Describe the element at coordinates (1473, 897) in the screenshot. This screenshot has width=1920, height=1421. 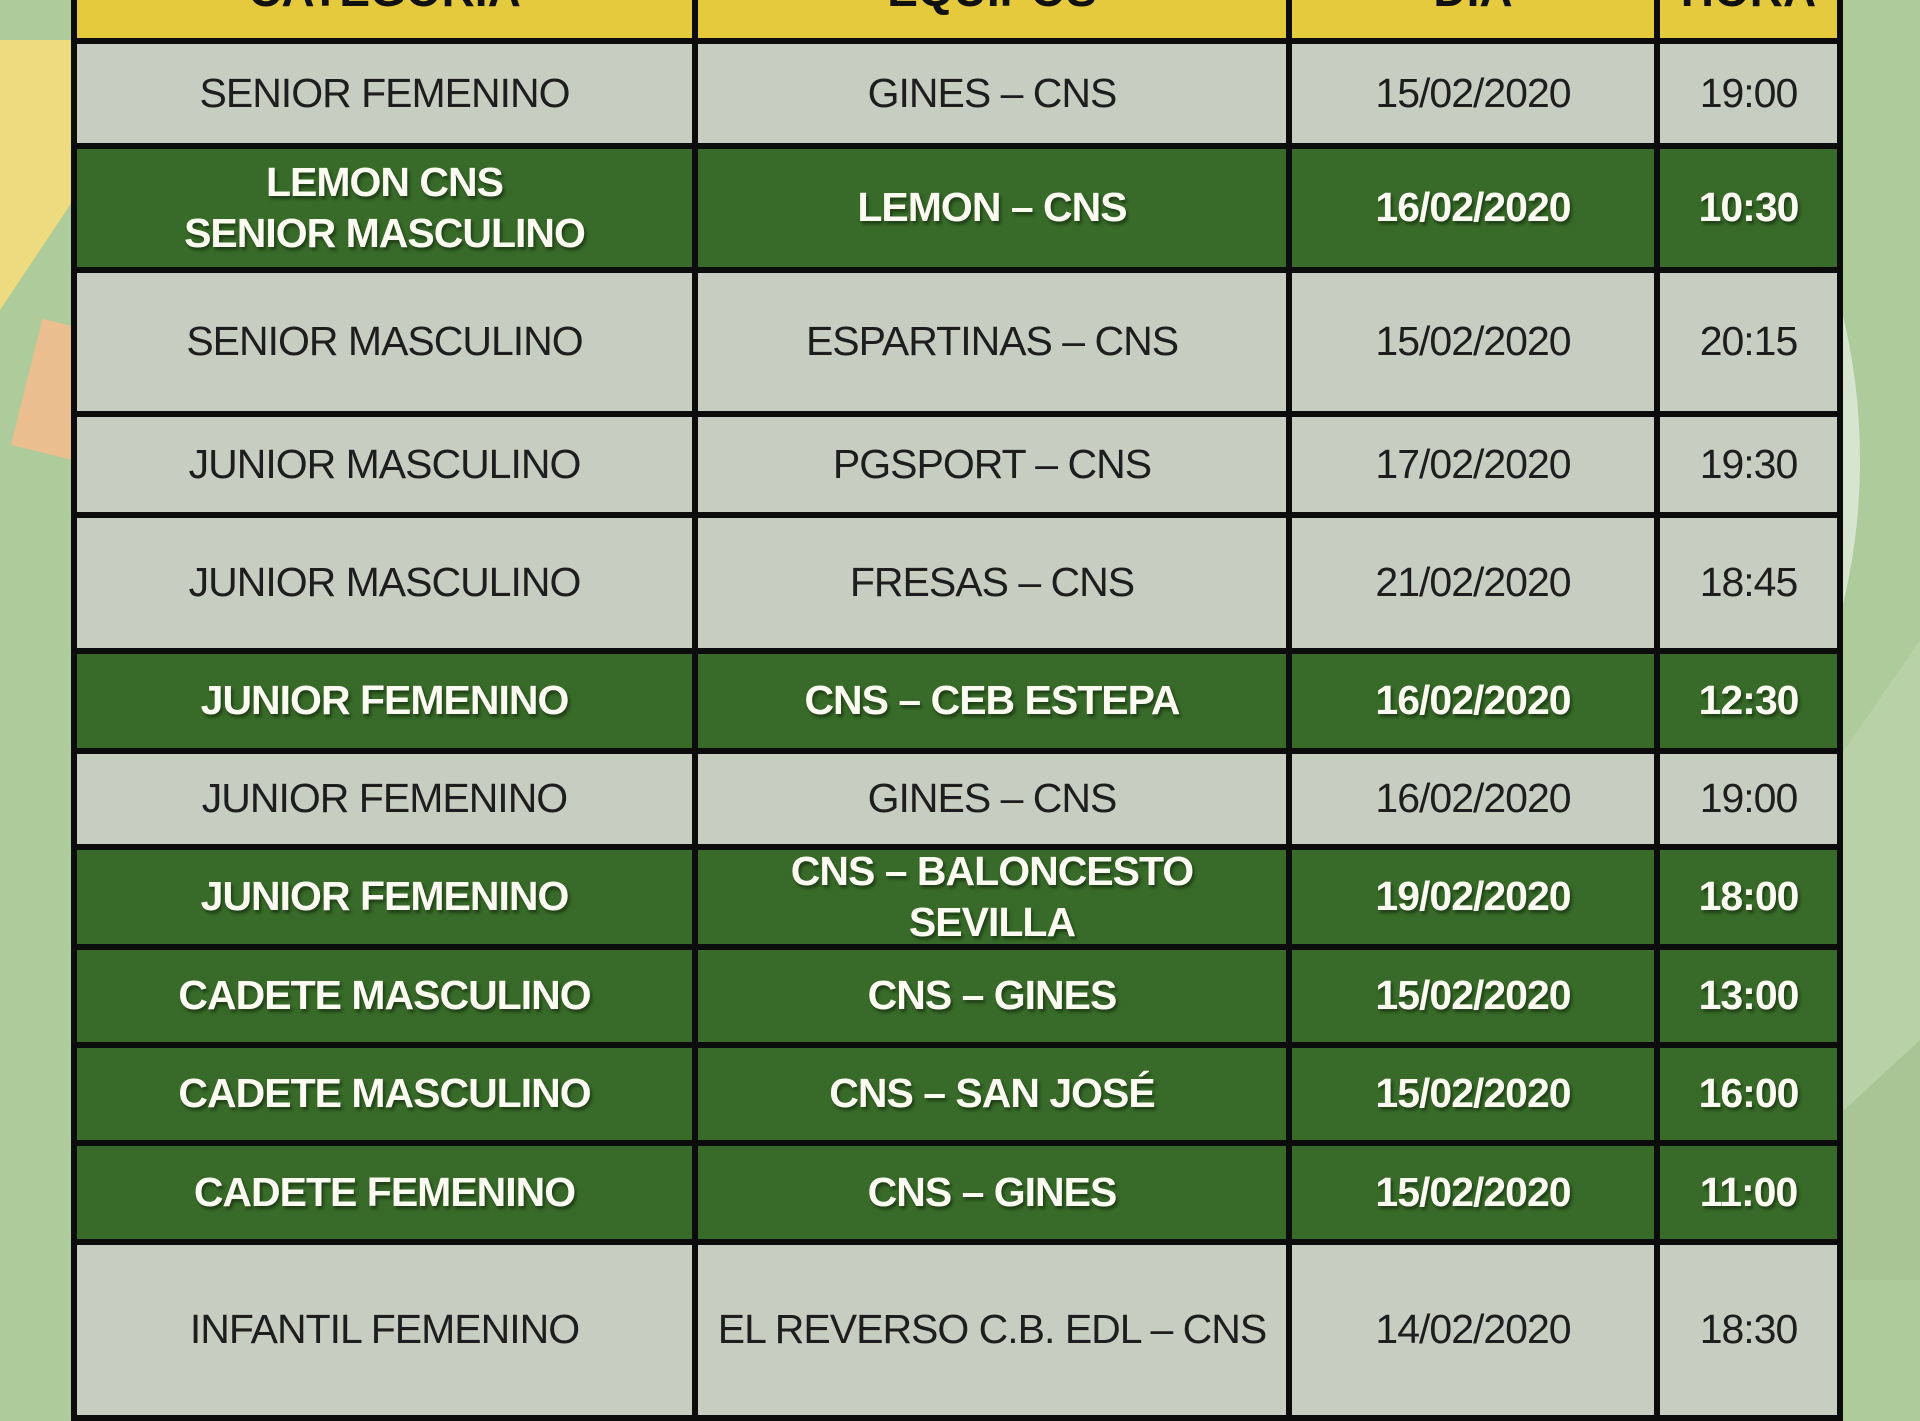
I see `cell-date: 19/02/2020` at that location.